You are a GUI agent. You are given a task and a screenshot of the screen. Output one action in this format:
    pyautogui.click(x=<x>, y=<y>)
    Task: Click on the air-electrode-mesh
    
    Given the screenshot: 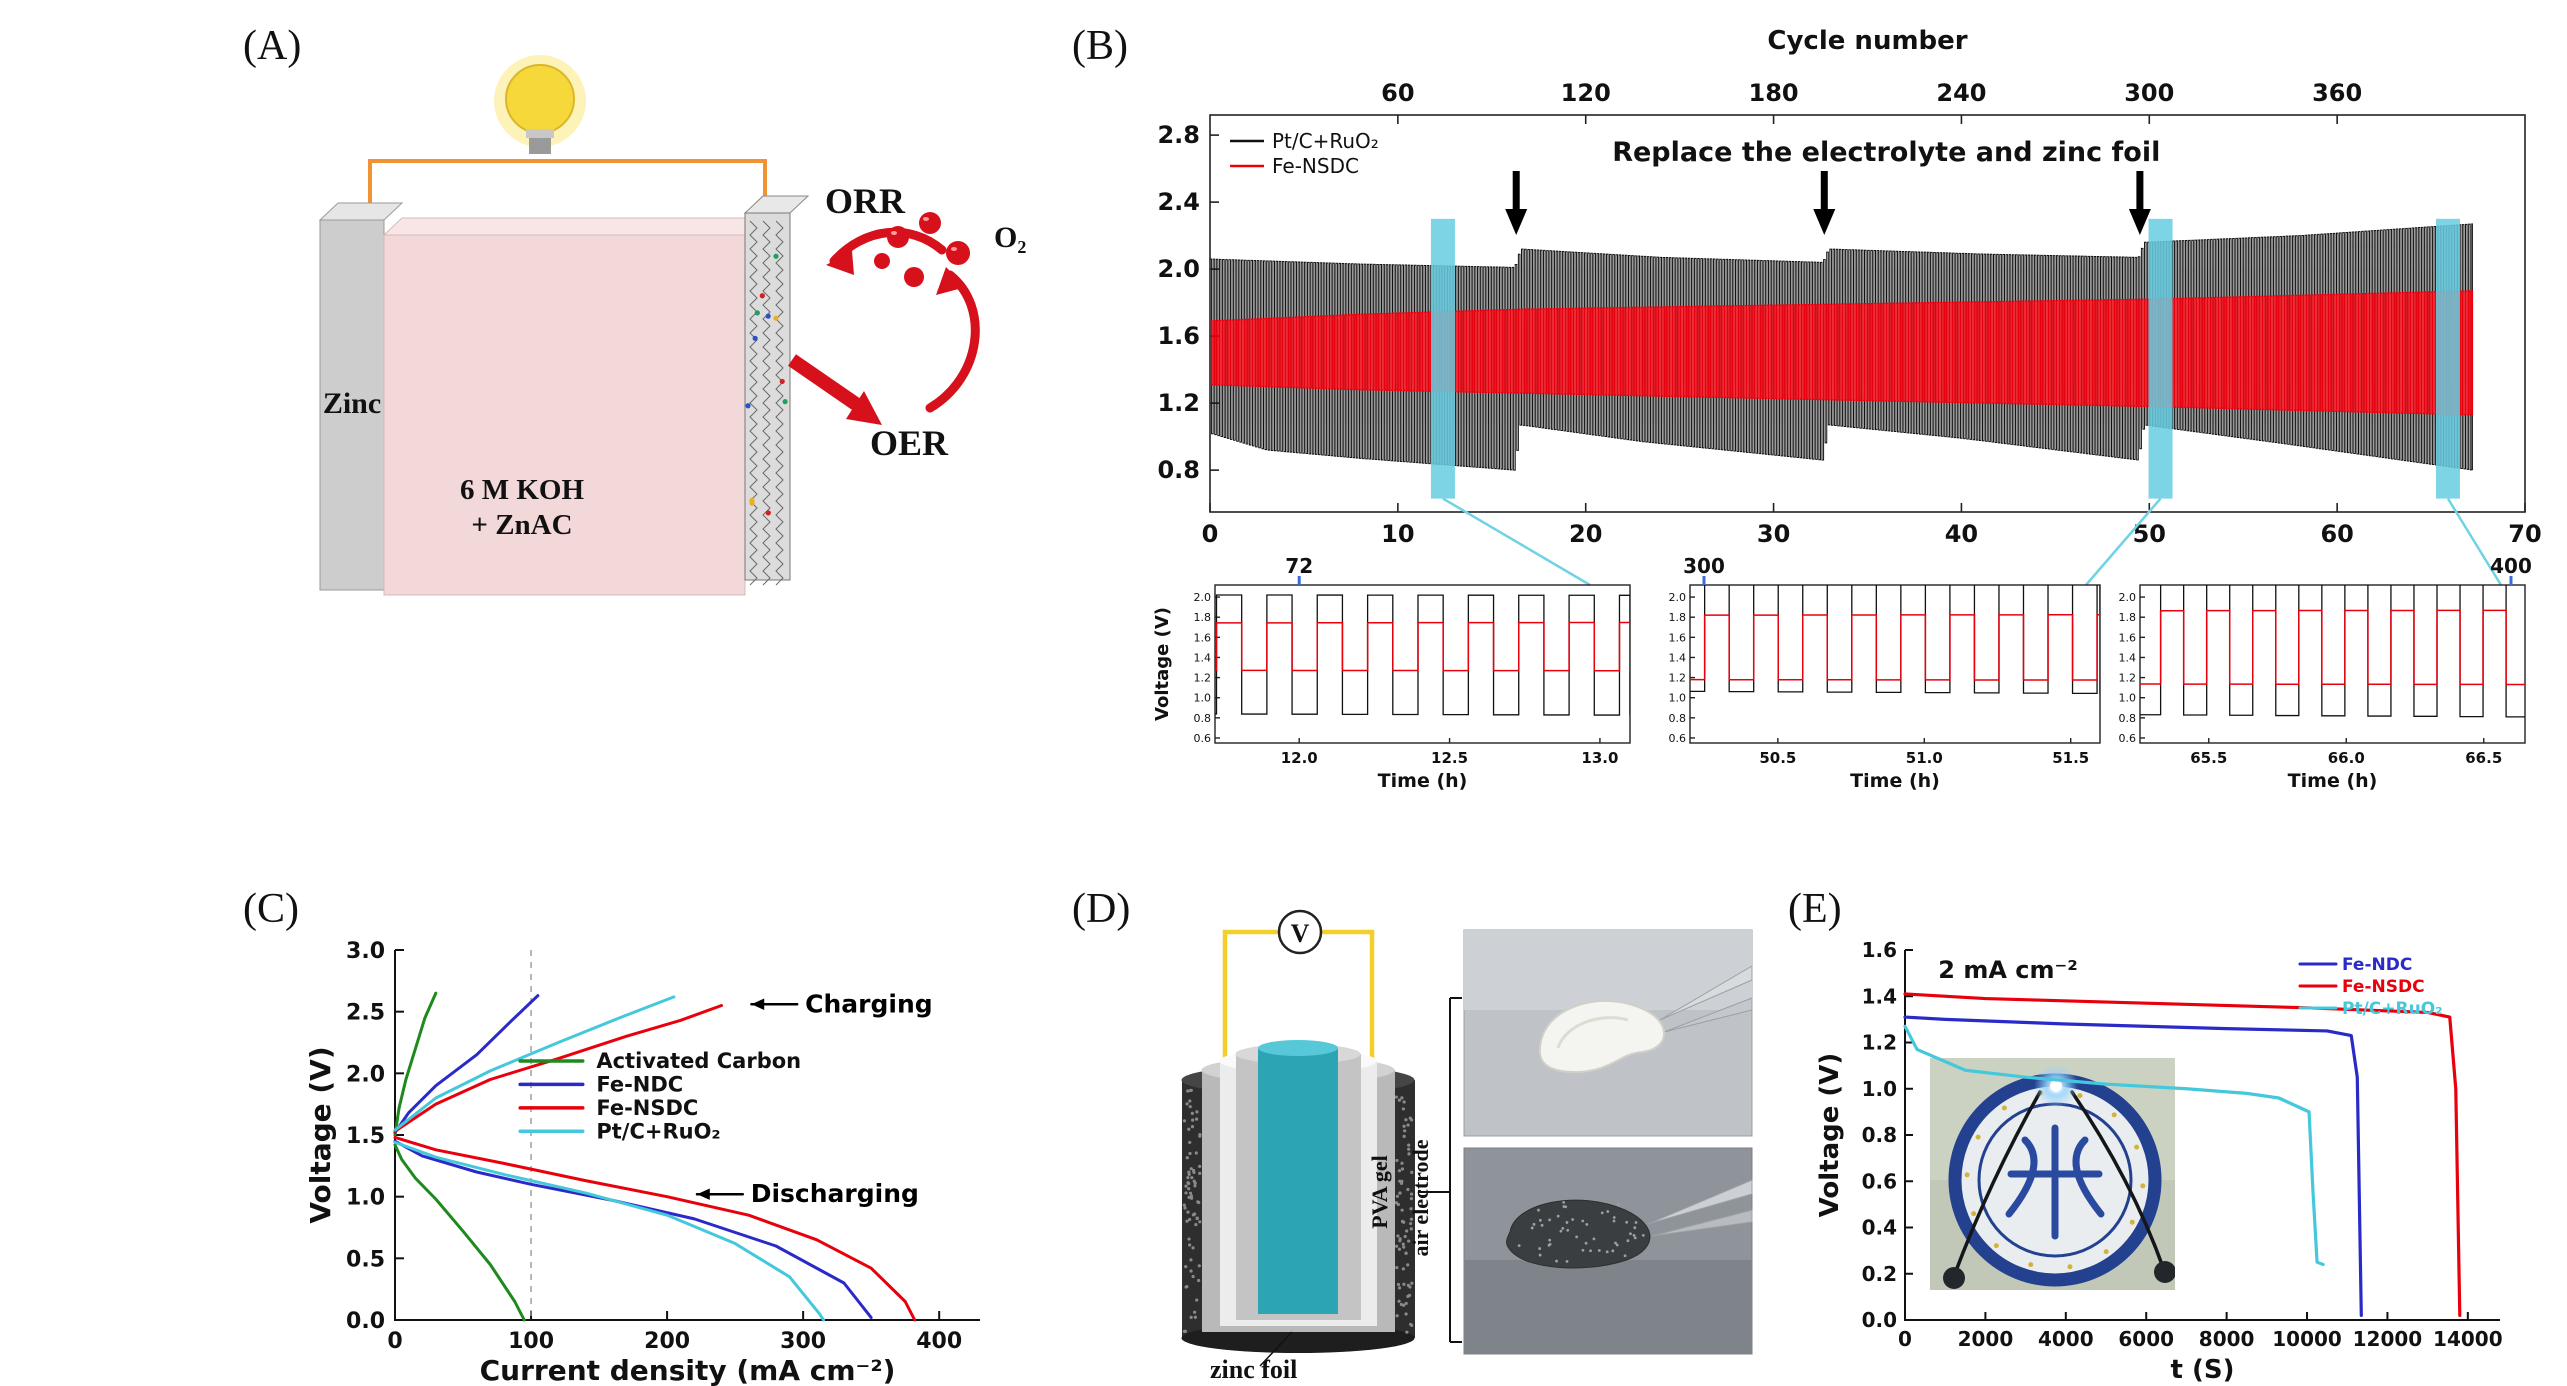 What is the action you would take?
    pyautogui.click(x=776, y=390)
    